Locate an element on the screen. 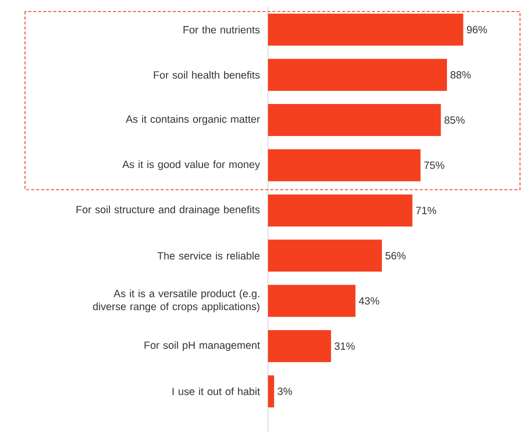  y-tick-label: For the nutrients is located at coordinates (222, 30).